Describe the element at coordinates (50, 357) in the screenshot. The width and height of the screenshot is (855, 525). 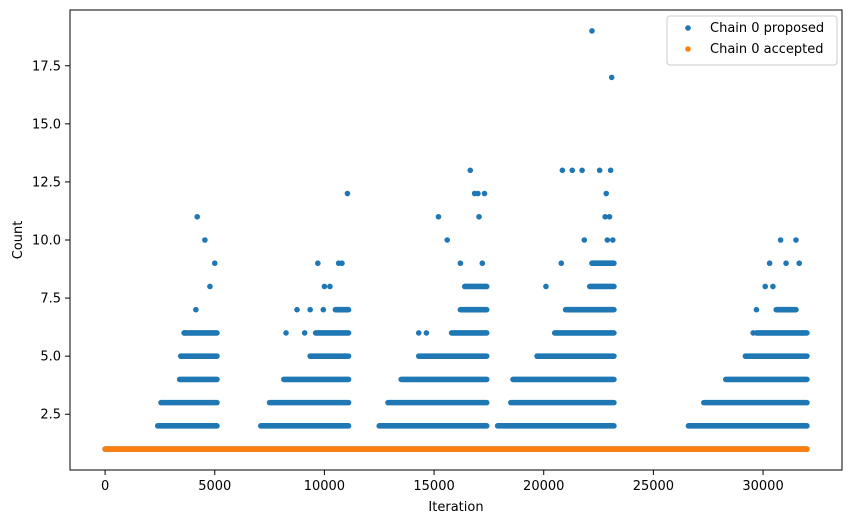
I see `y-tick-label-1: 5.0` at that location.